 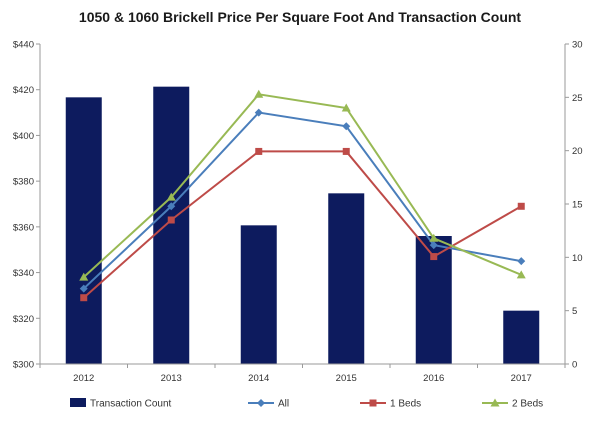 I want to click on left-tick-label: $340, so click(x=23, y=273).